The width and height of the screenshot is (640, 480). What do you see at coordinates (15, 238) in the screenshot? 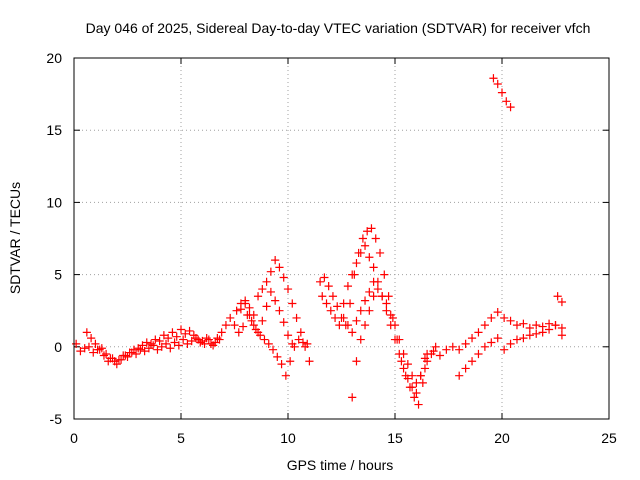
I see `y-axis-label: SDTVAR / TECUs` at bounding box center [15, 238].